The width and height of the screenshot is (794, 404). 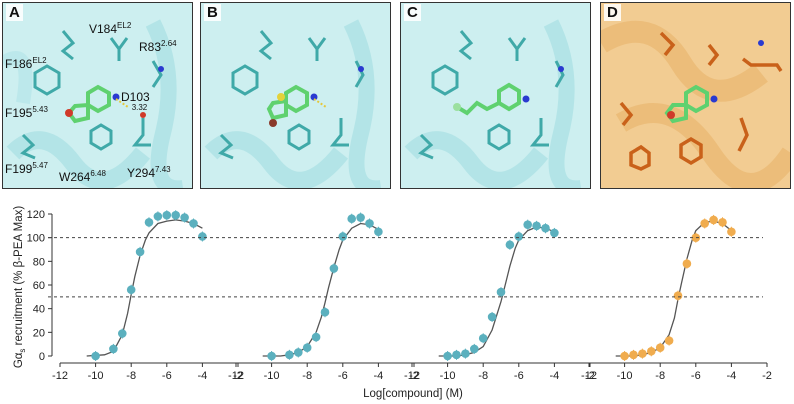 What do you see at coordinates (110, 28) in the screenshot?
I see `residue-label-v184: V184EL2` at bounding box center [110, 28].